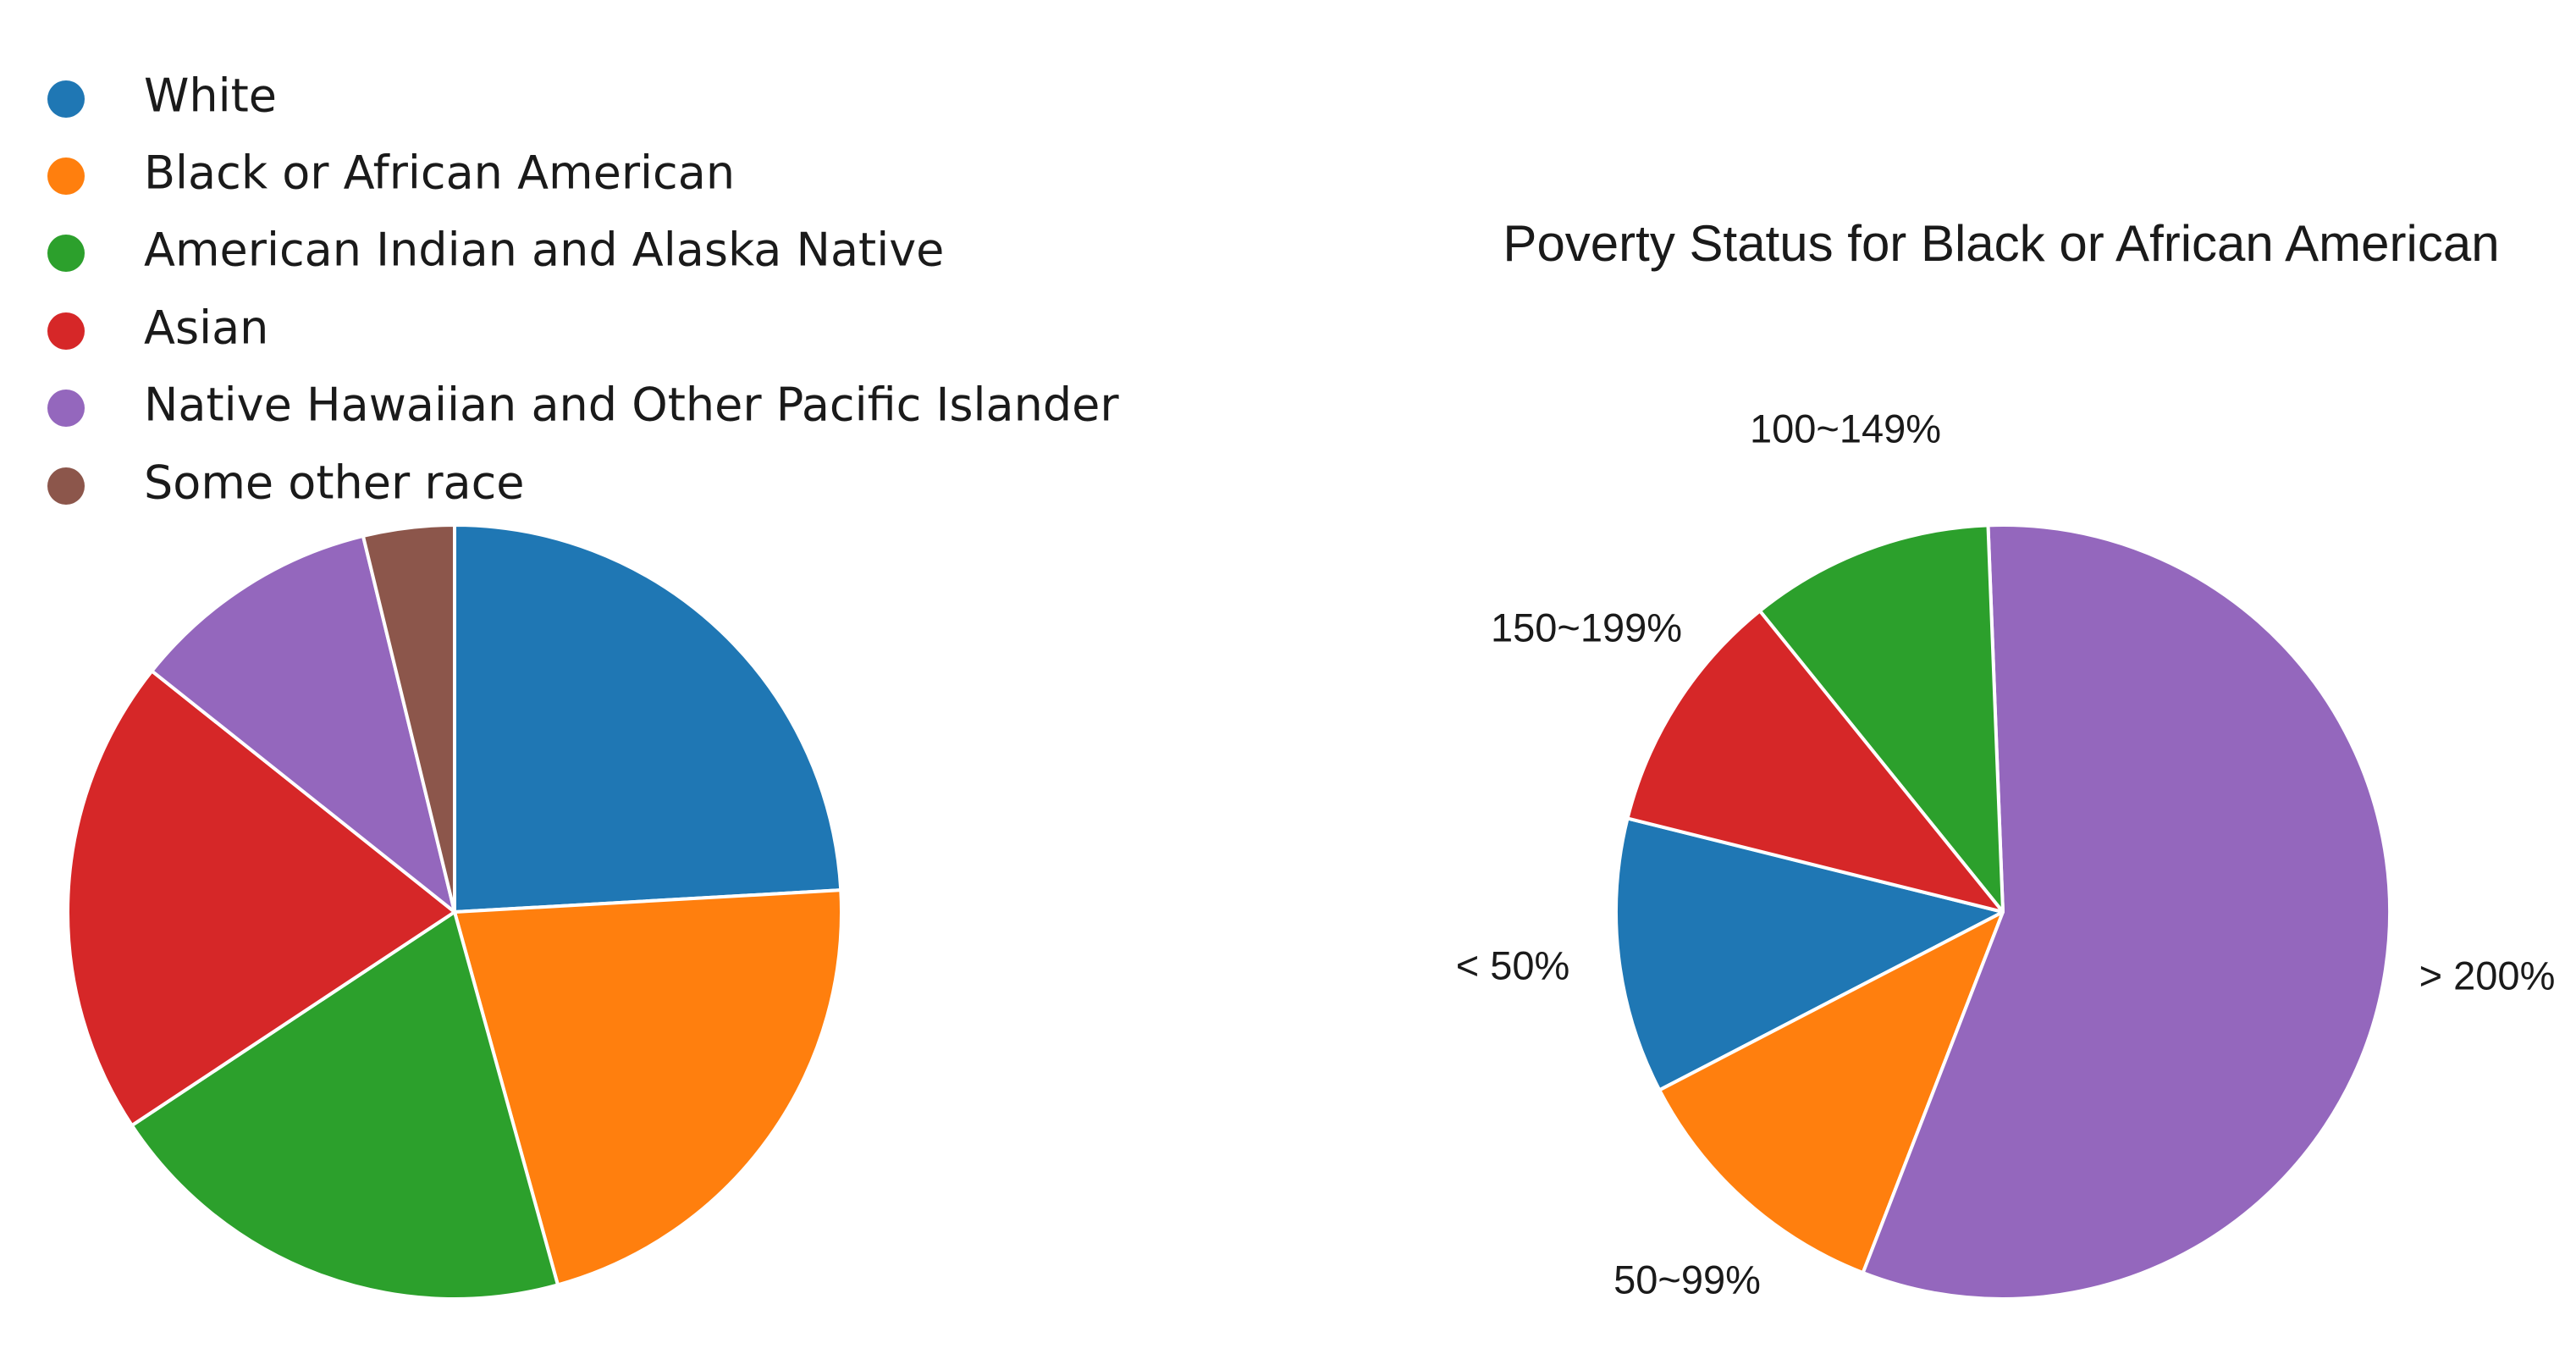 This screenshot has height=1354, width=2576. I want to click on legend-entry-1: Black or African American, so click(391, 173).